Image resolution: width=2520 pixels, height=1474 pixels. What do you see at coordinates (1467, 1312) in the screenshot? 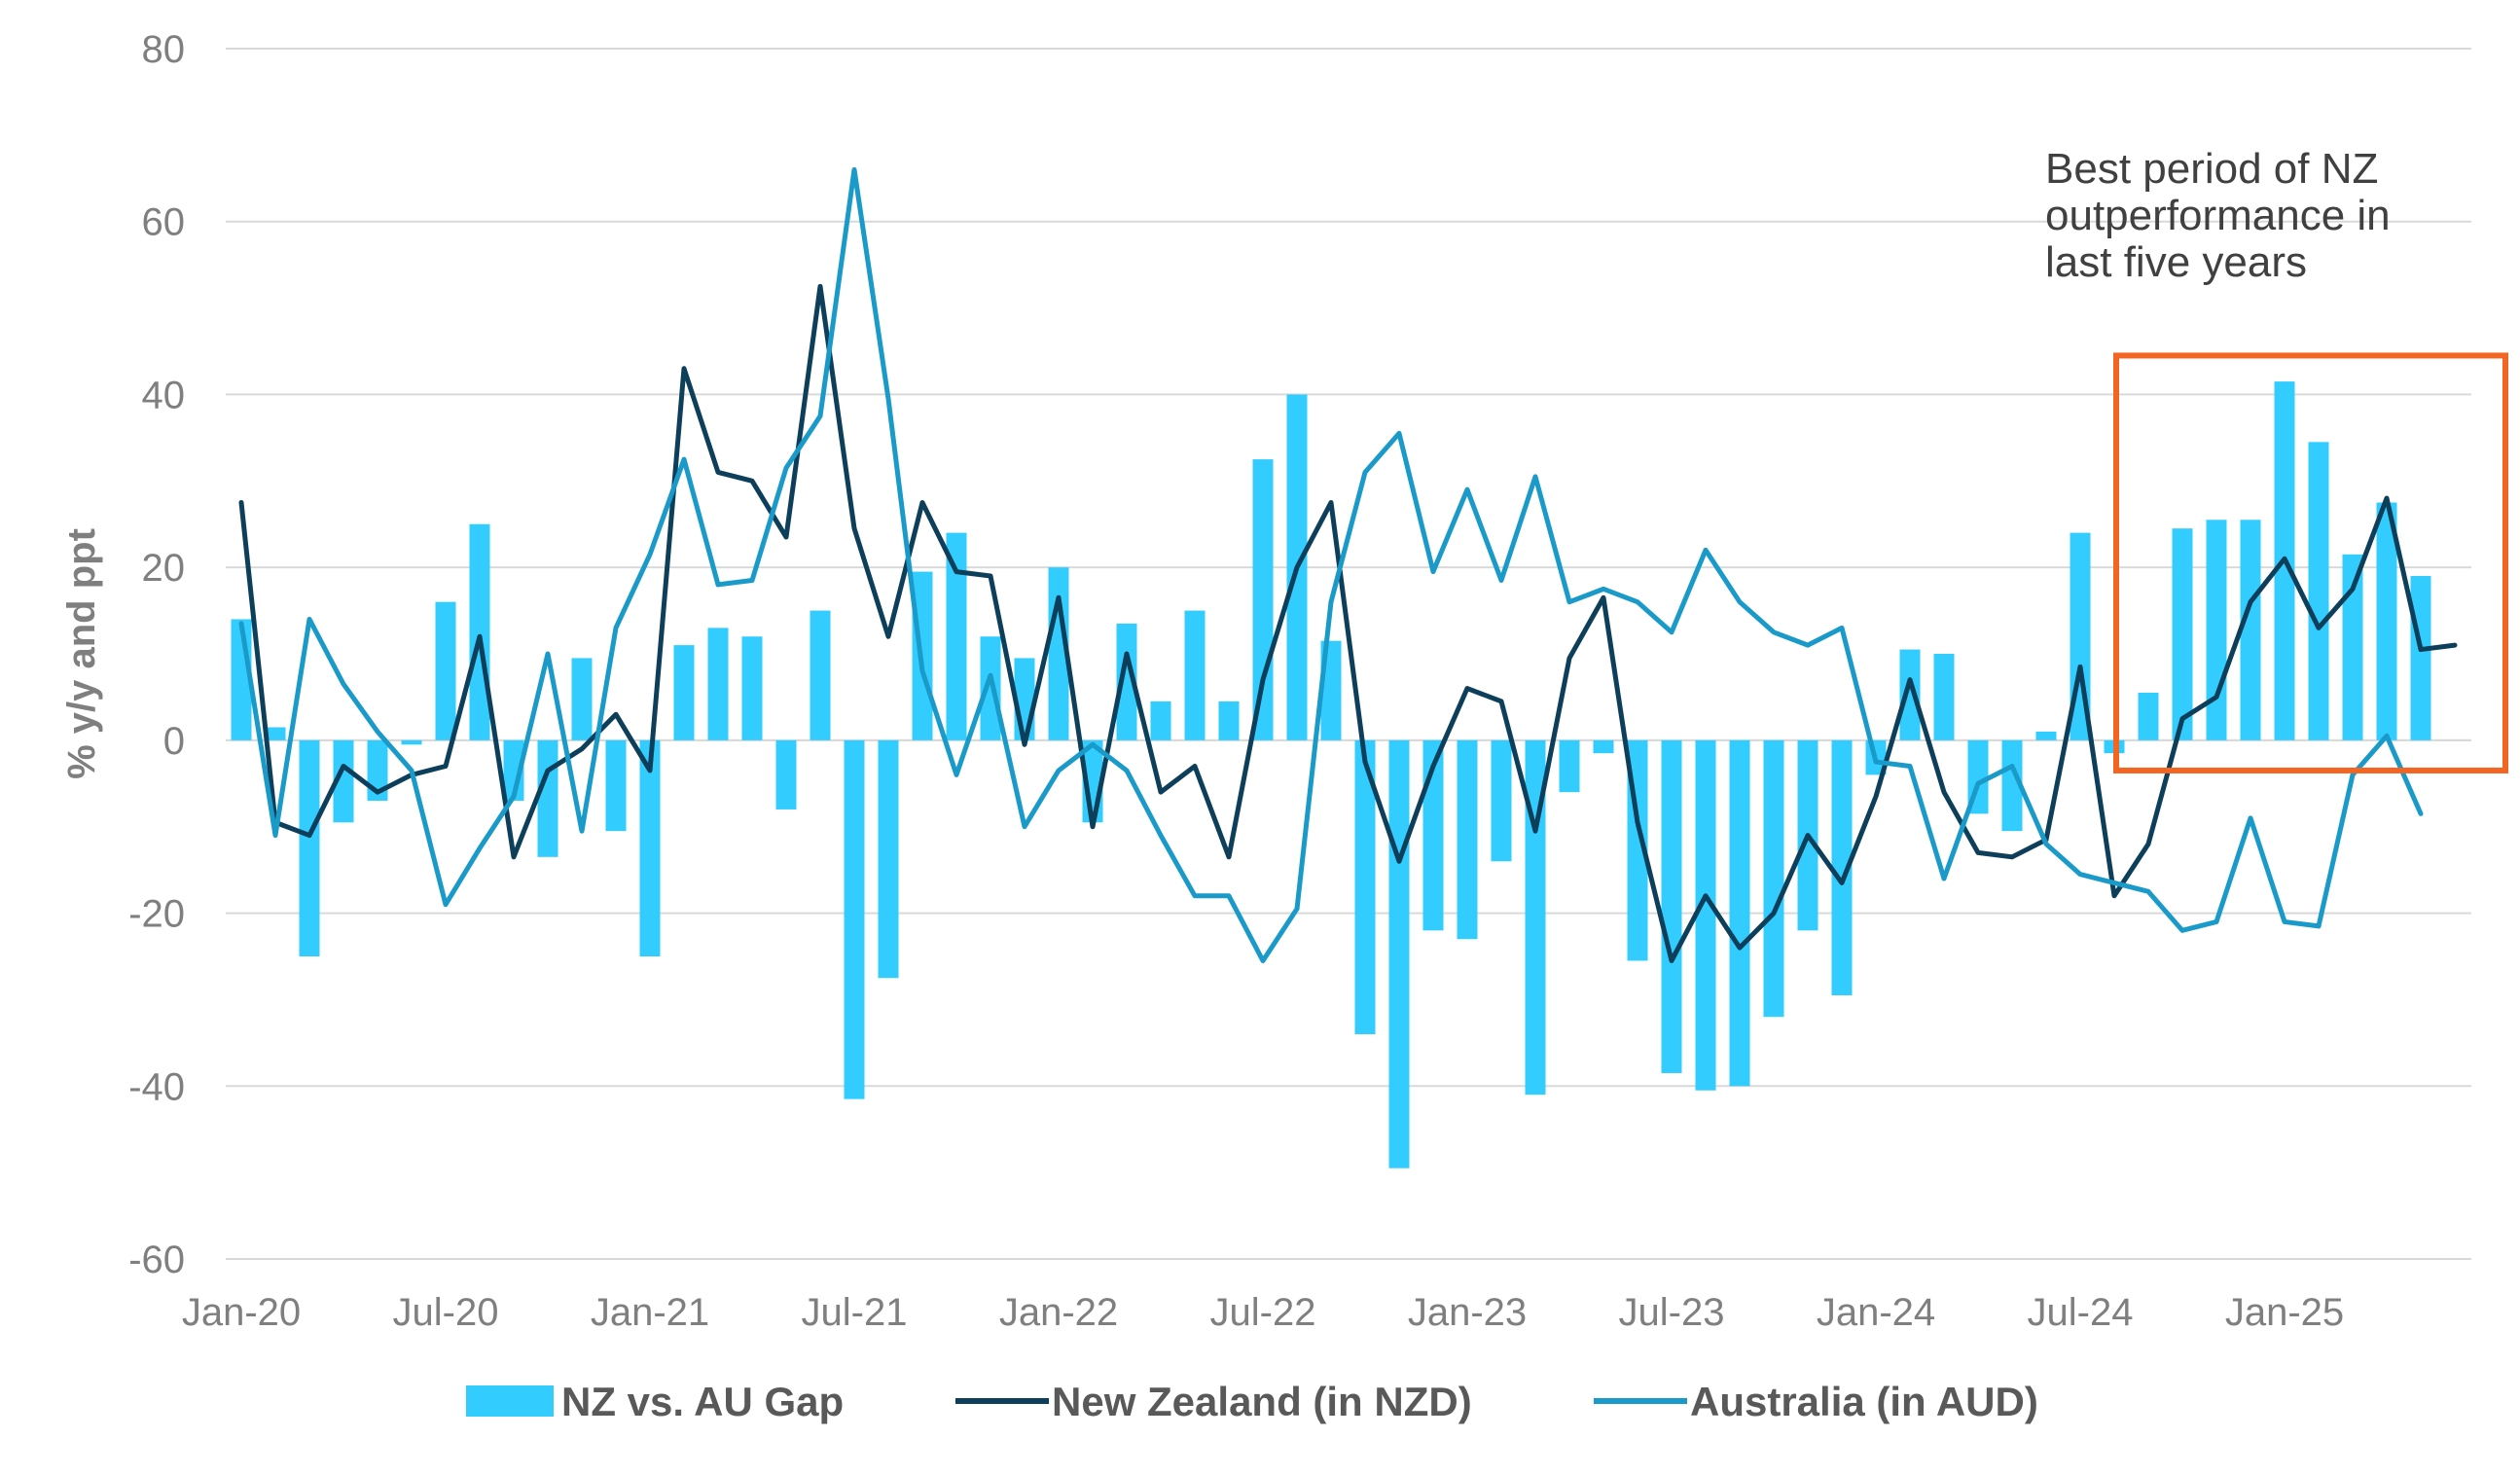
I see `x-tick-label: Jan-23` at bounding box center [1467, 1312].